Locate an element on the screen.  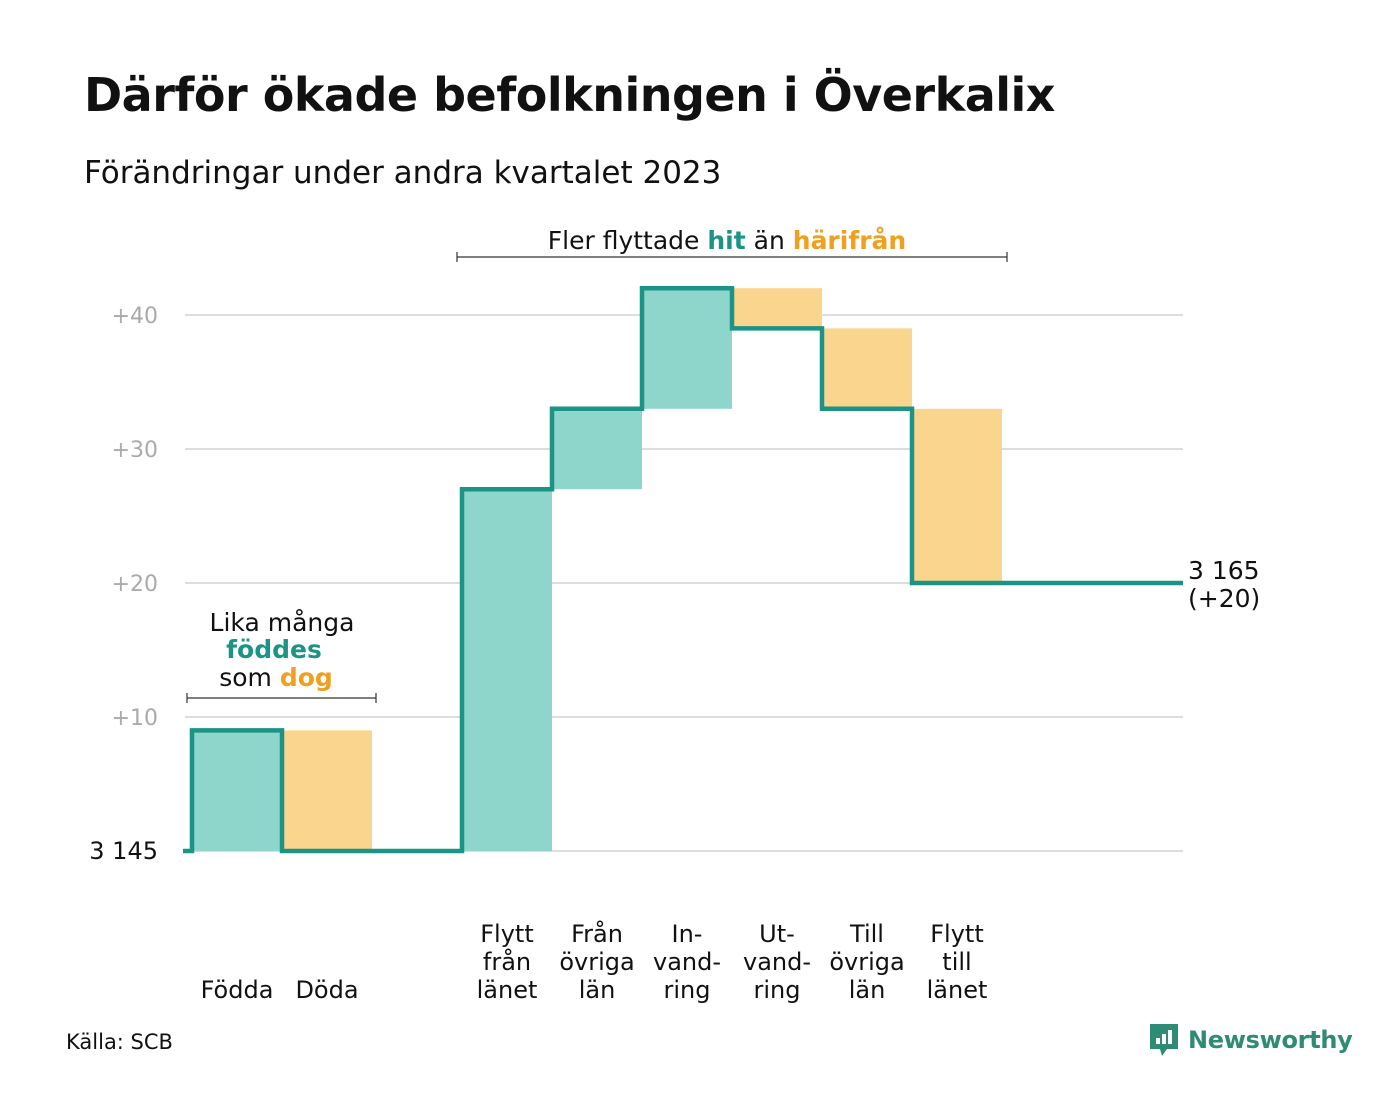
category-label: Födda is located at coordinates (237, 990).